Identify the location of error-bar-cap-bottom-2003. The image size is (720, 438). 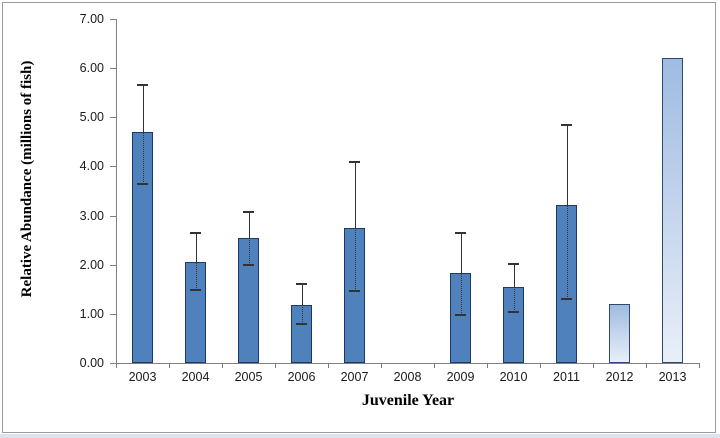
(142, 183).